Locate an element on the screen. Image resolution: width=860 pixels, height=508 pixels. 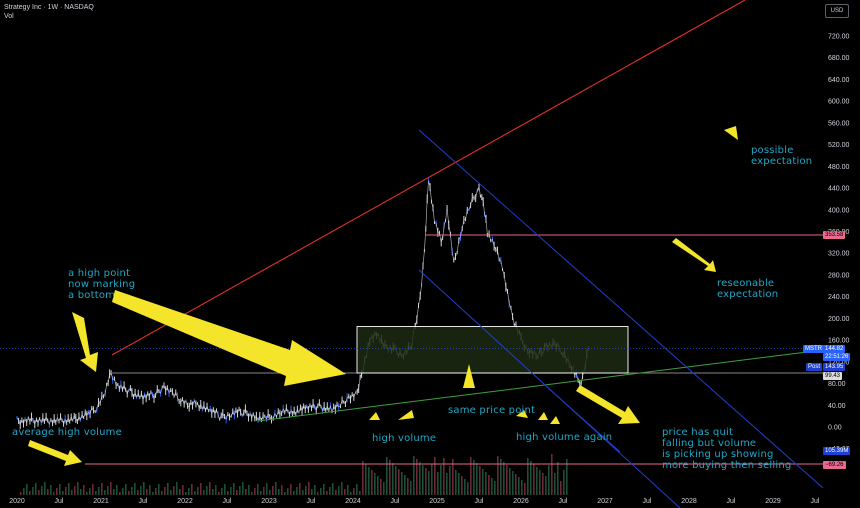
x-tick-label: 2021 is located at coordinates (101, 501).